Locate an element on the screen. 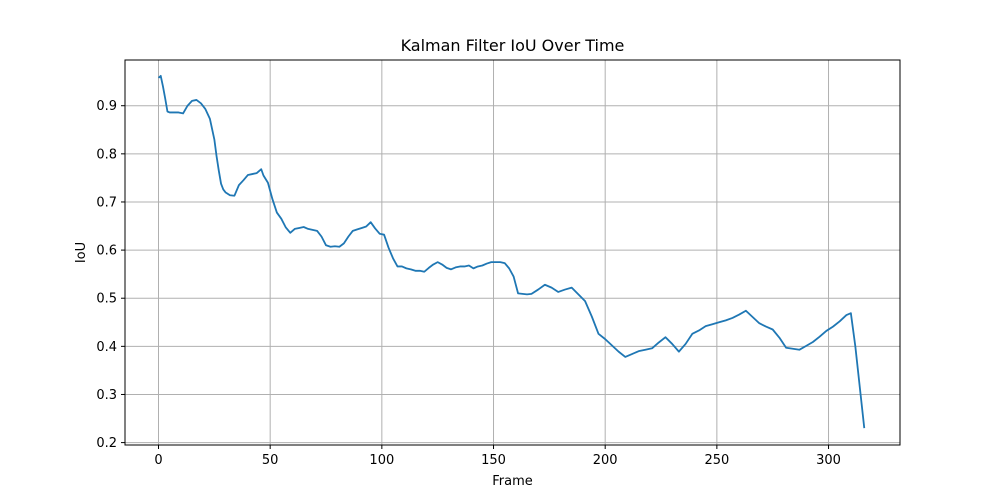 The image size is (1000, 500). chart-title: Kalman Filter IoU Over Time is located at coordinates (513, 45).